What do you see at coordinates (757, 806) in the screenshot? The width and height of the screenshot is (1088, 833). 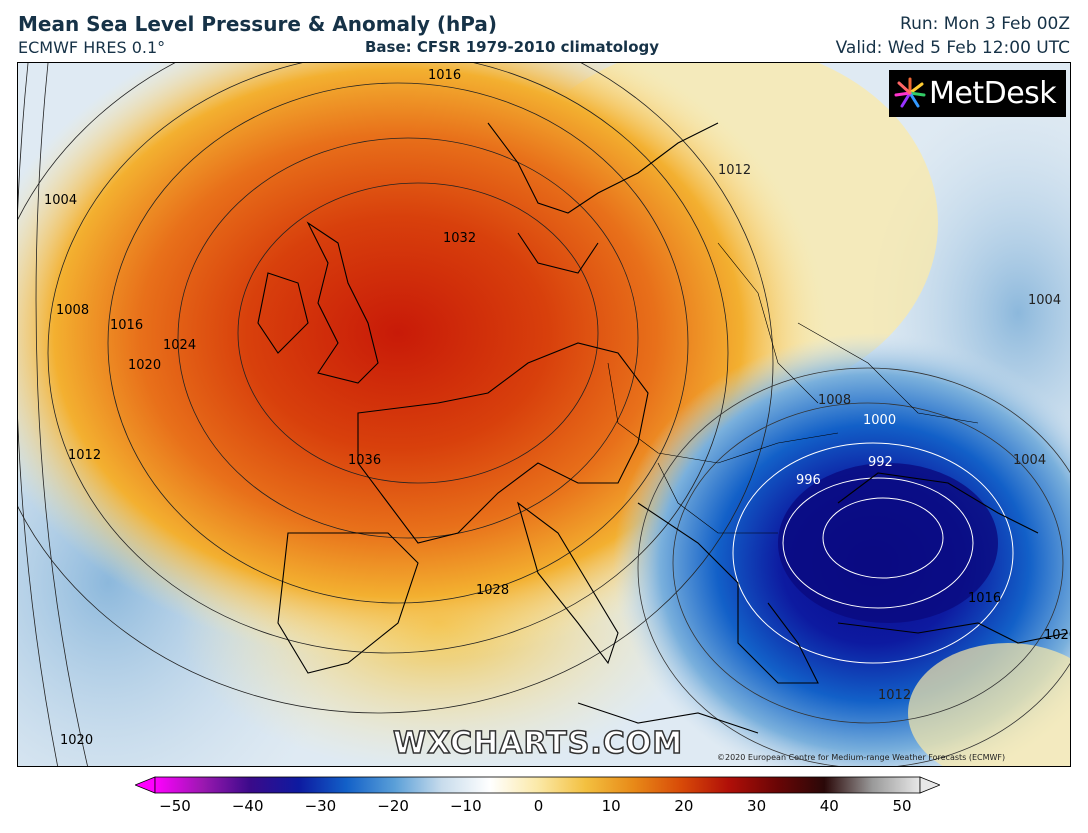 I see `colorbar-tick-label: 30` at bounding box center [757, 806].